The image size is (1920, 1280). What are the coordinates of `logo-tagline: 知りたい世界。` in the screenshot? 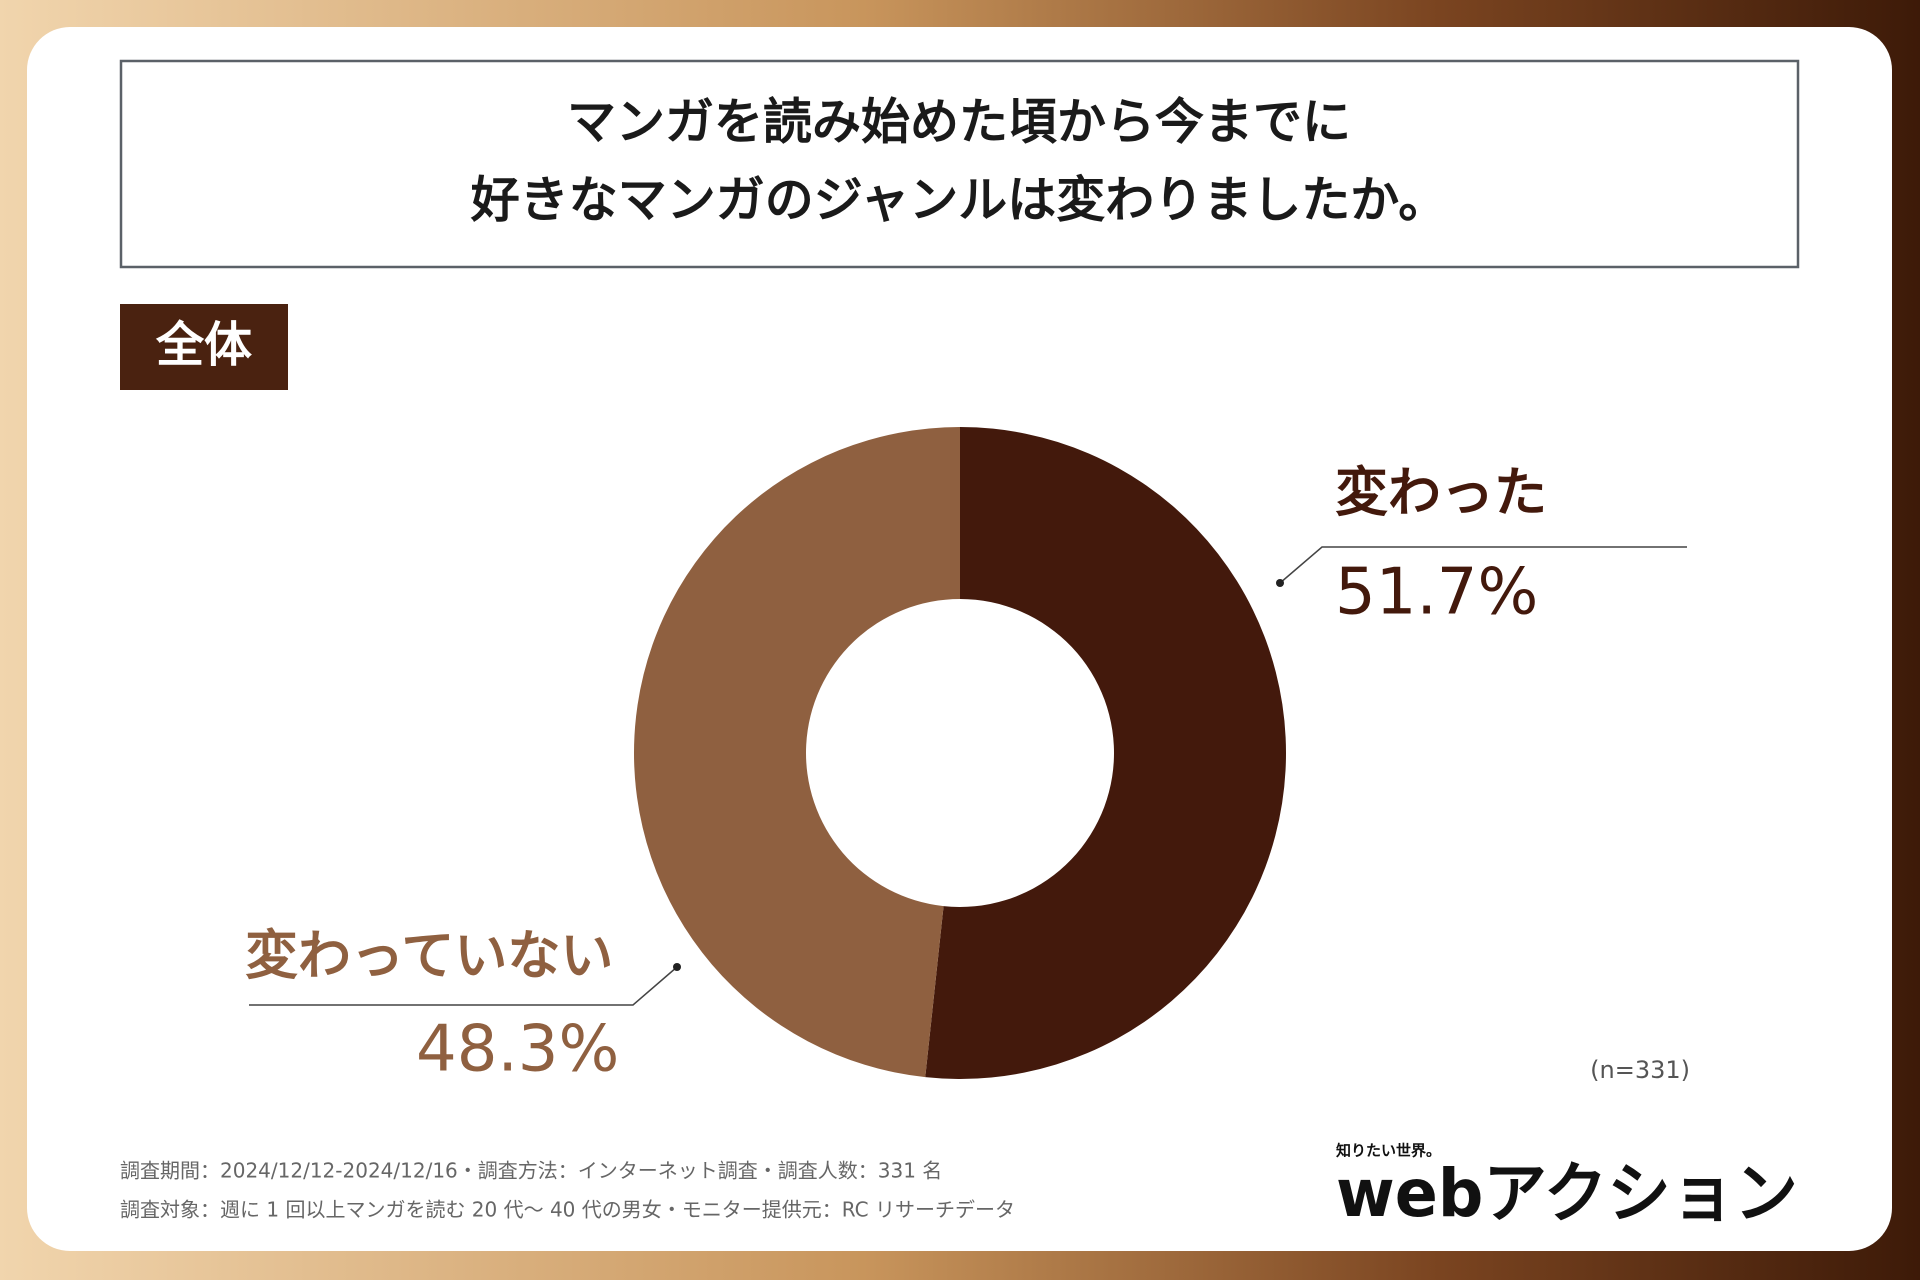 It's located at (1388, 1151).